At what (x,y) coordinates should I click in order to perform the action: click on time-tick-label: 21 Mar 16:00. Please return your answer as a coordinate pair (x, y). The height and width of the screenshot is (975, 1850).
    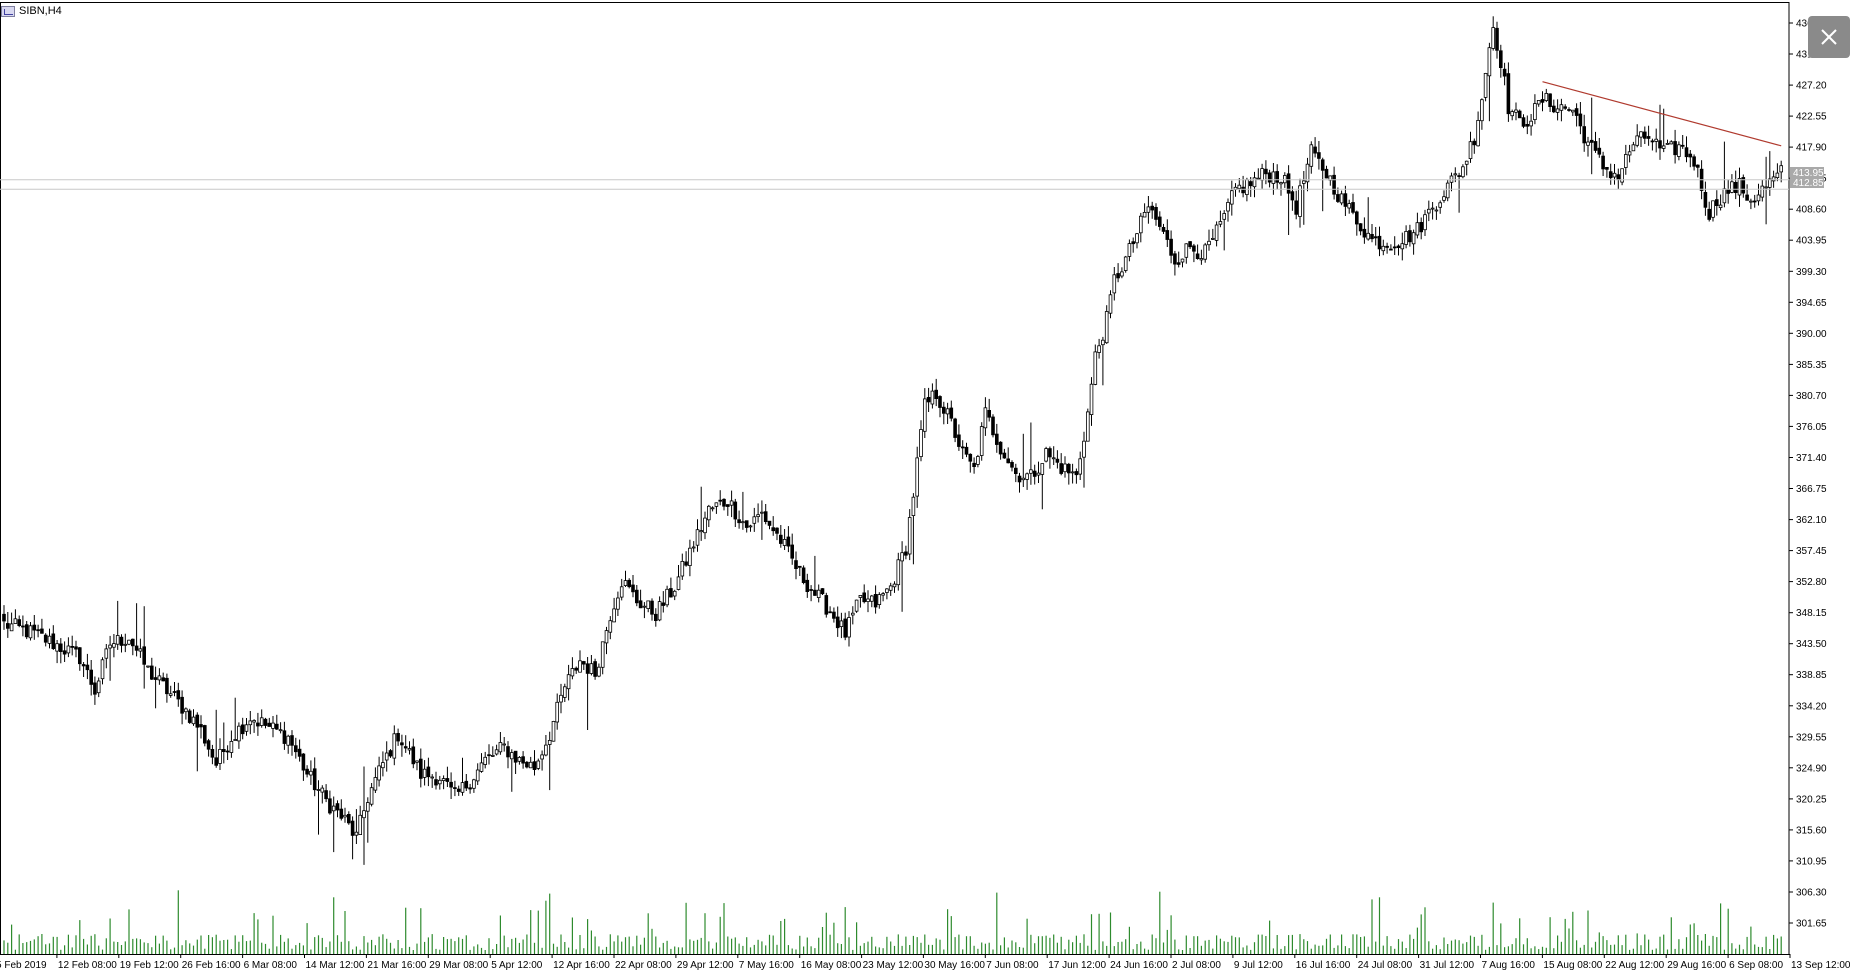
    Looking at the image, I should click on (396, 965).